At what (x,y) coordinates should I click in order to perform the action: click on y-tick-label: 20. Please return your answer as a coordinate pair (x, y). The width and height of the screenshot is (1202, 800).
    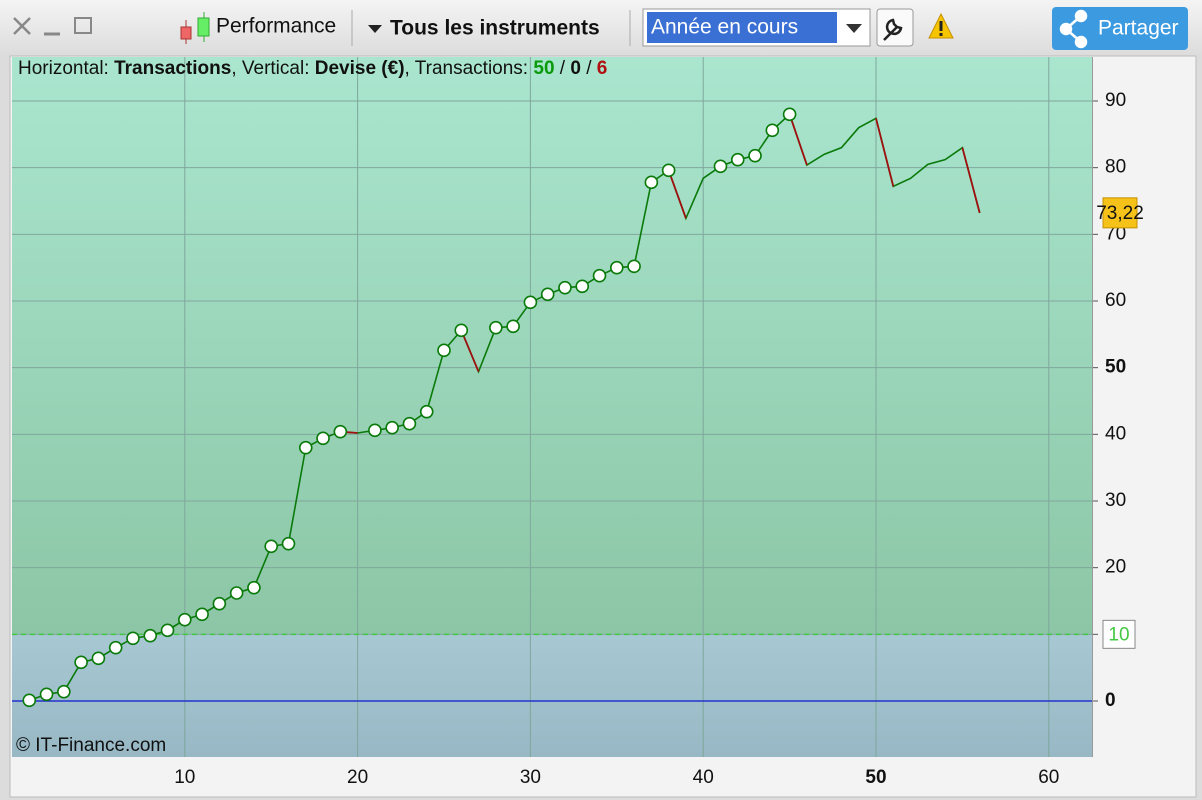
    Looking at the image, I should click on (1115, 567).